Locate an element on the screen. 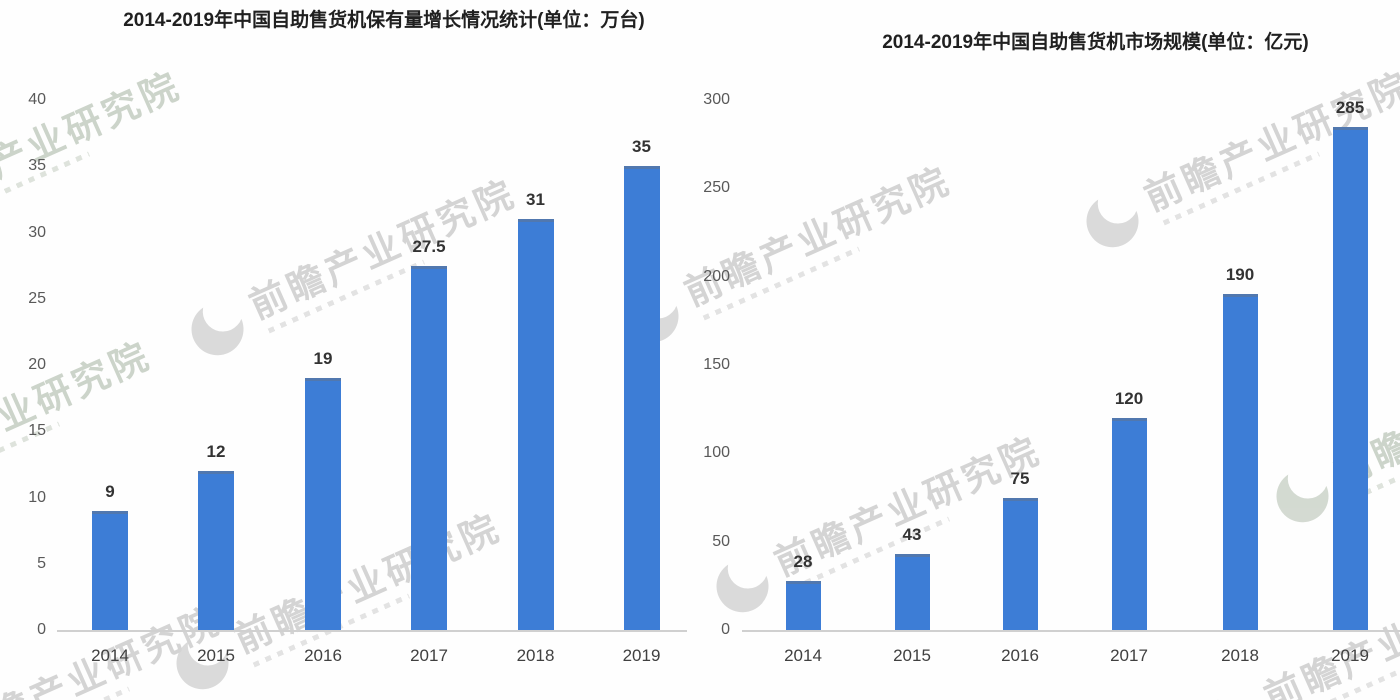 Image resolution: width=1400 pixels, height=700 pixels. bar-value-label: 9 is located at coordinates (110, 491).